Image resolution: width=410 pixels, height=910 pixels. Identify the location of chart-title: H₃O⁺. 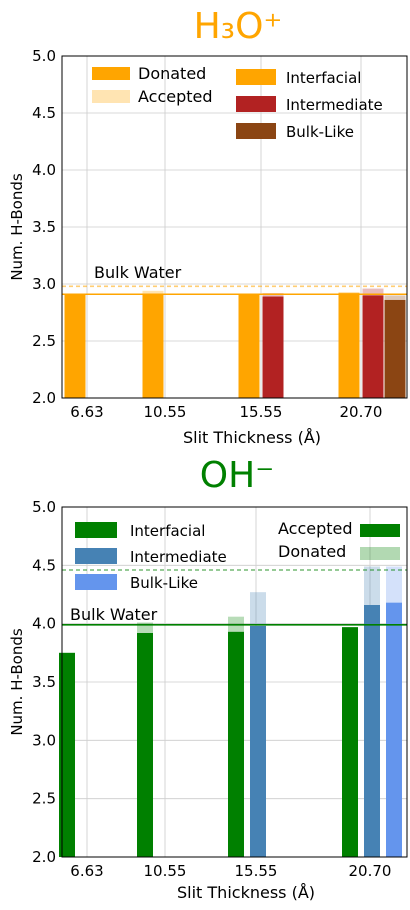
(238, 26).